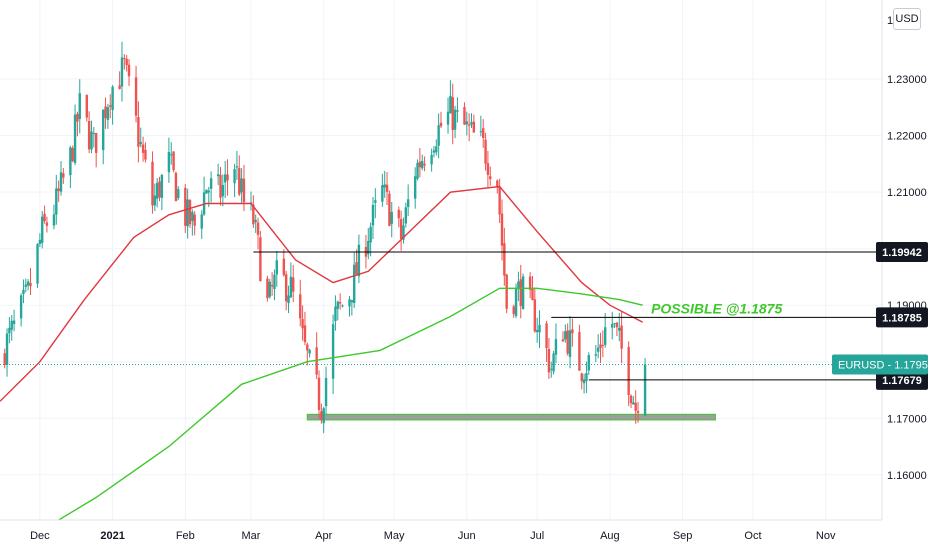 The width and height of the screenshot is (932, 555). Describe the element at coordinates (511, 417) in the screenshot. I see `support-zone-rect` at that location.